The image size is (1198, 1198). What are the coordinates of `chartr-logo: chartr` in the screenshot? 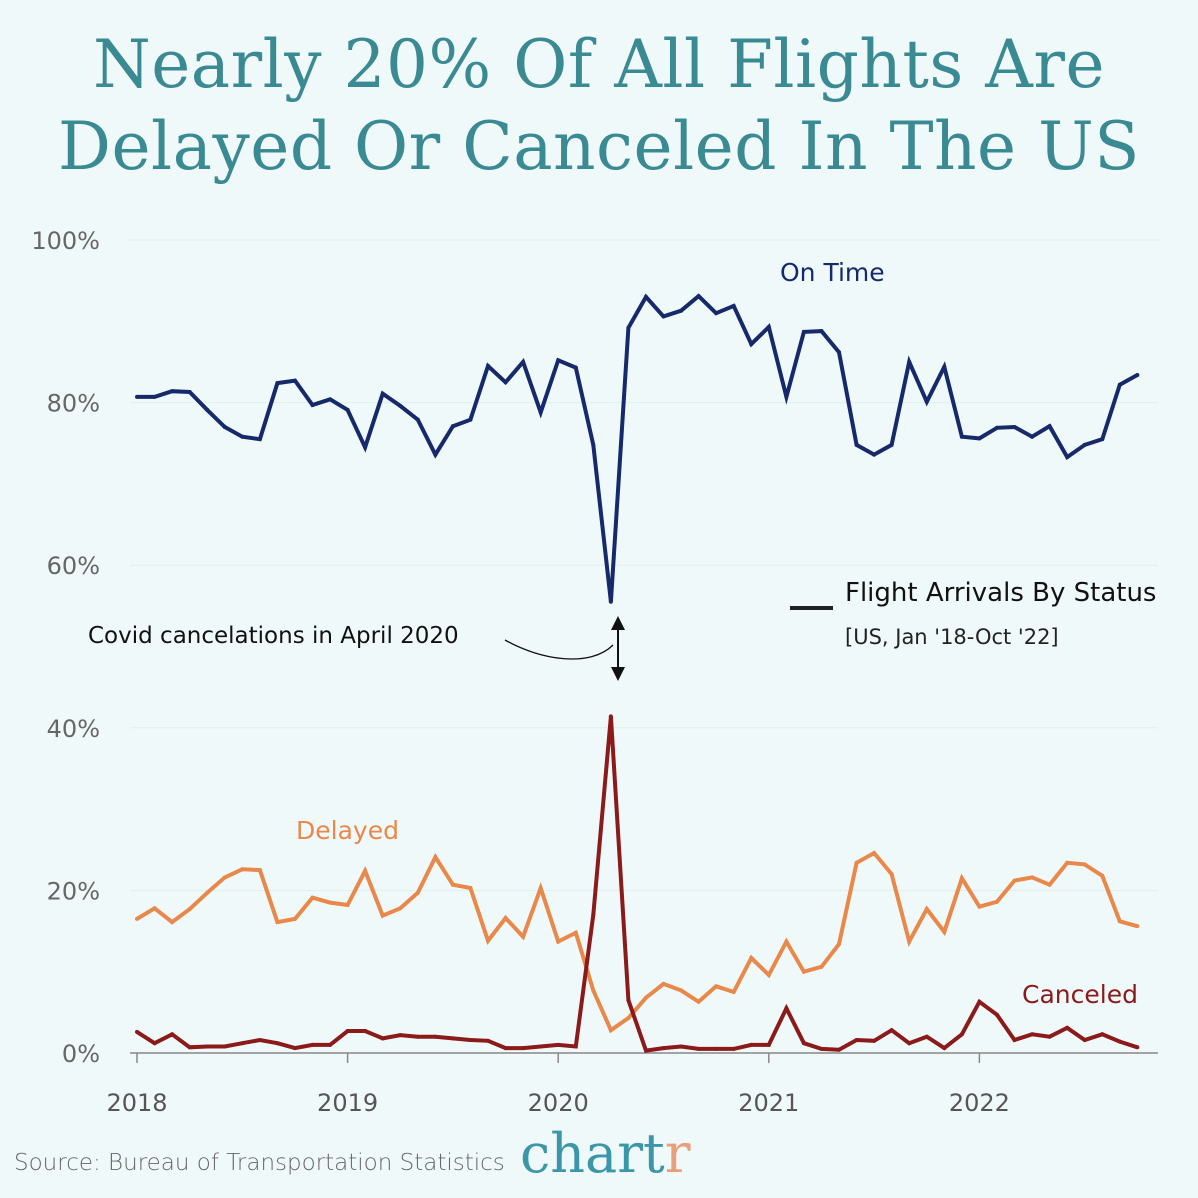 It's located at (605, 1153).